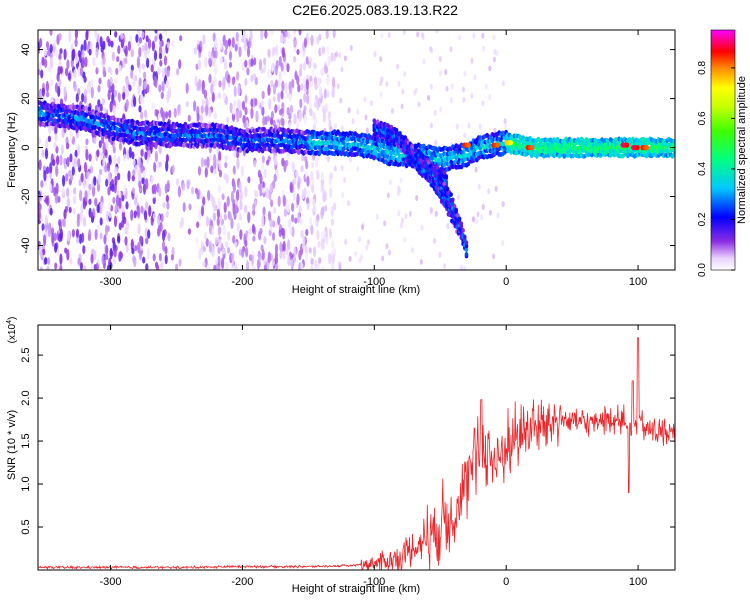  What do you see at coordinates (356, 589) in the screenshot?
I see `snr-x-label: Height of straight line (km)` at bounding box center [356, 589].